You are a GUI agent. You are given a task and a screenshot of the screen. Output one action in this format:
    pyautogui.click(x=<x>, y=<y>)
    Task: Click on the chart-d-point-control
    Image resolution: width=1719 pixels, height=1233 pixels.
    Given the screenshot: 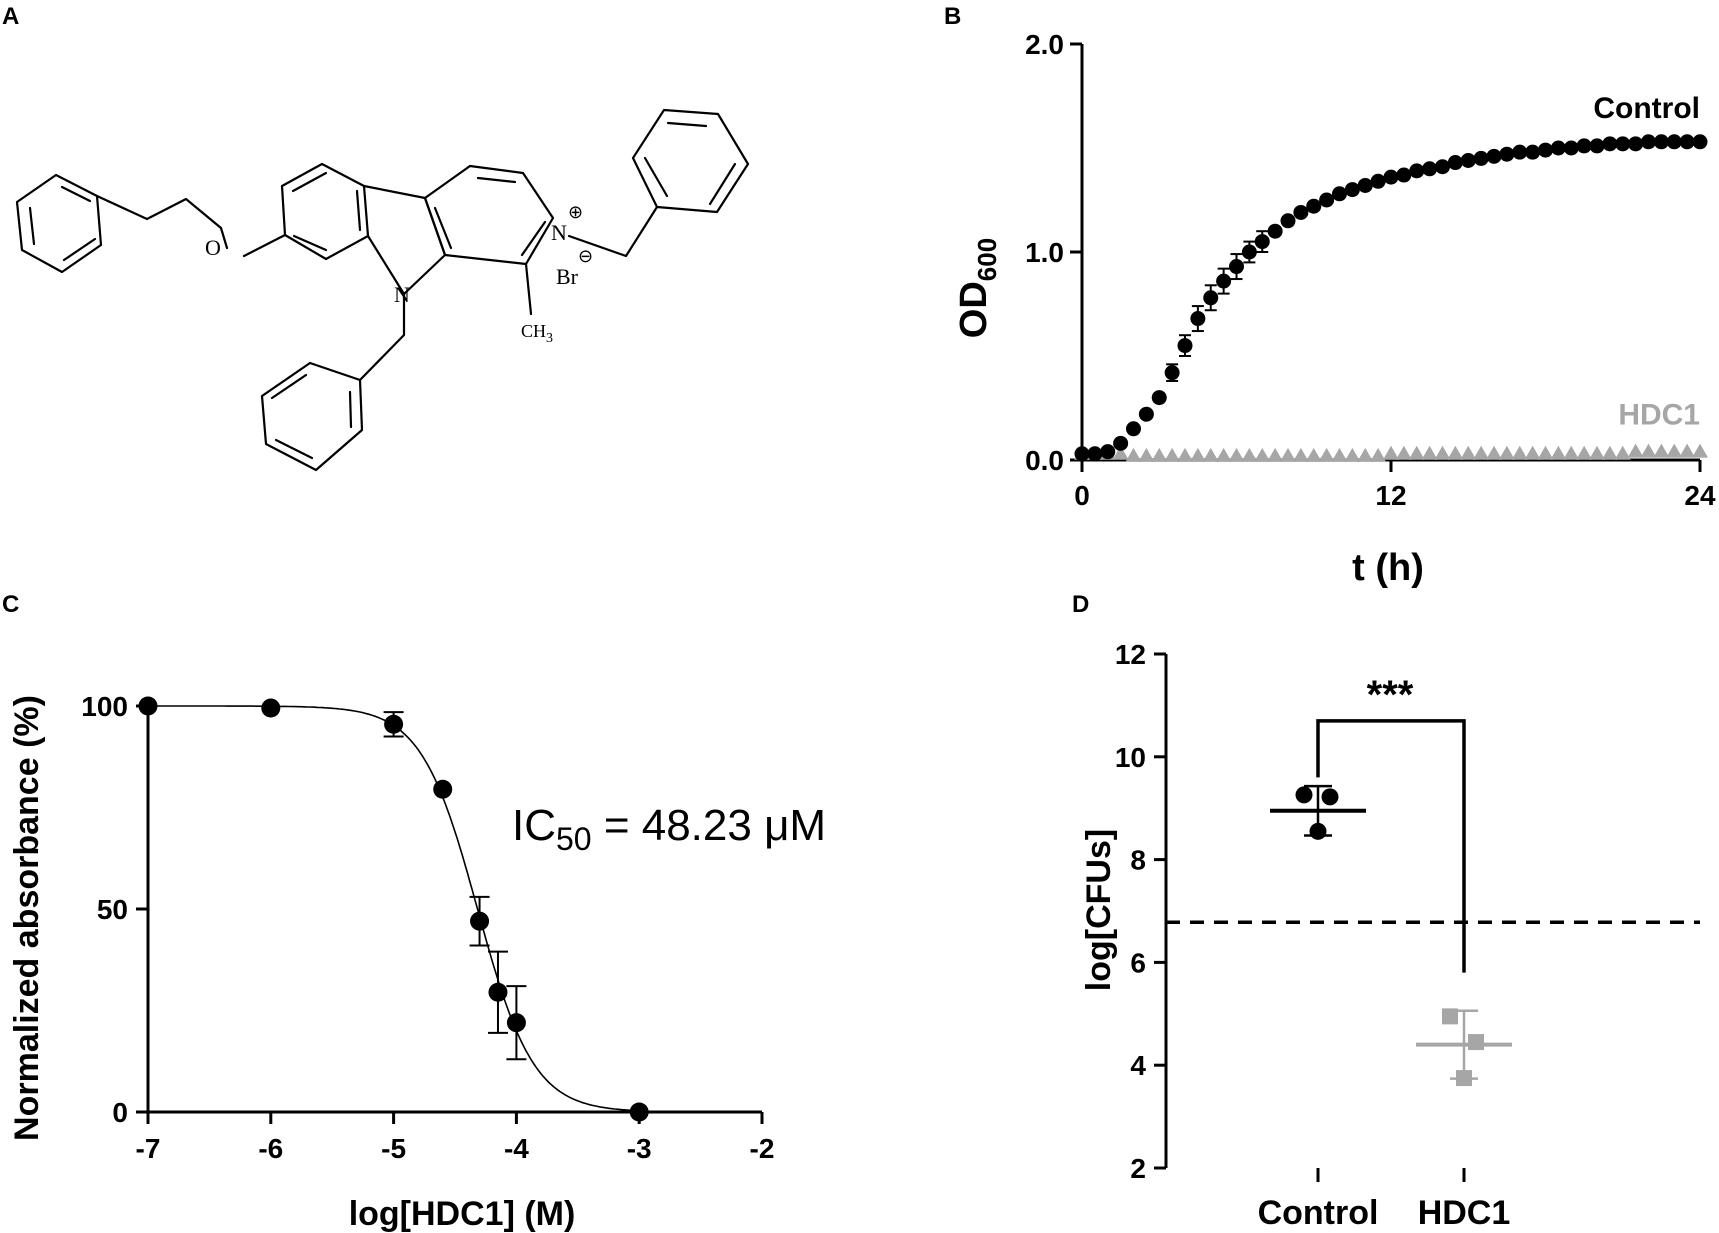 What is the action you would take?
    pyautogui.click(x=1330, y=797)
    